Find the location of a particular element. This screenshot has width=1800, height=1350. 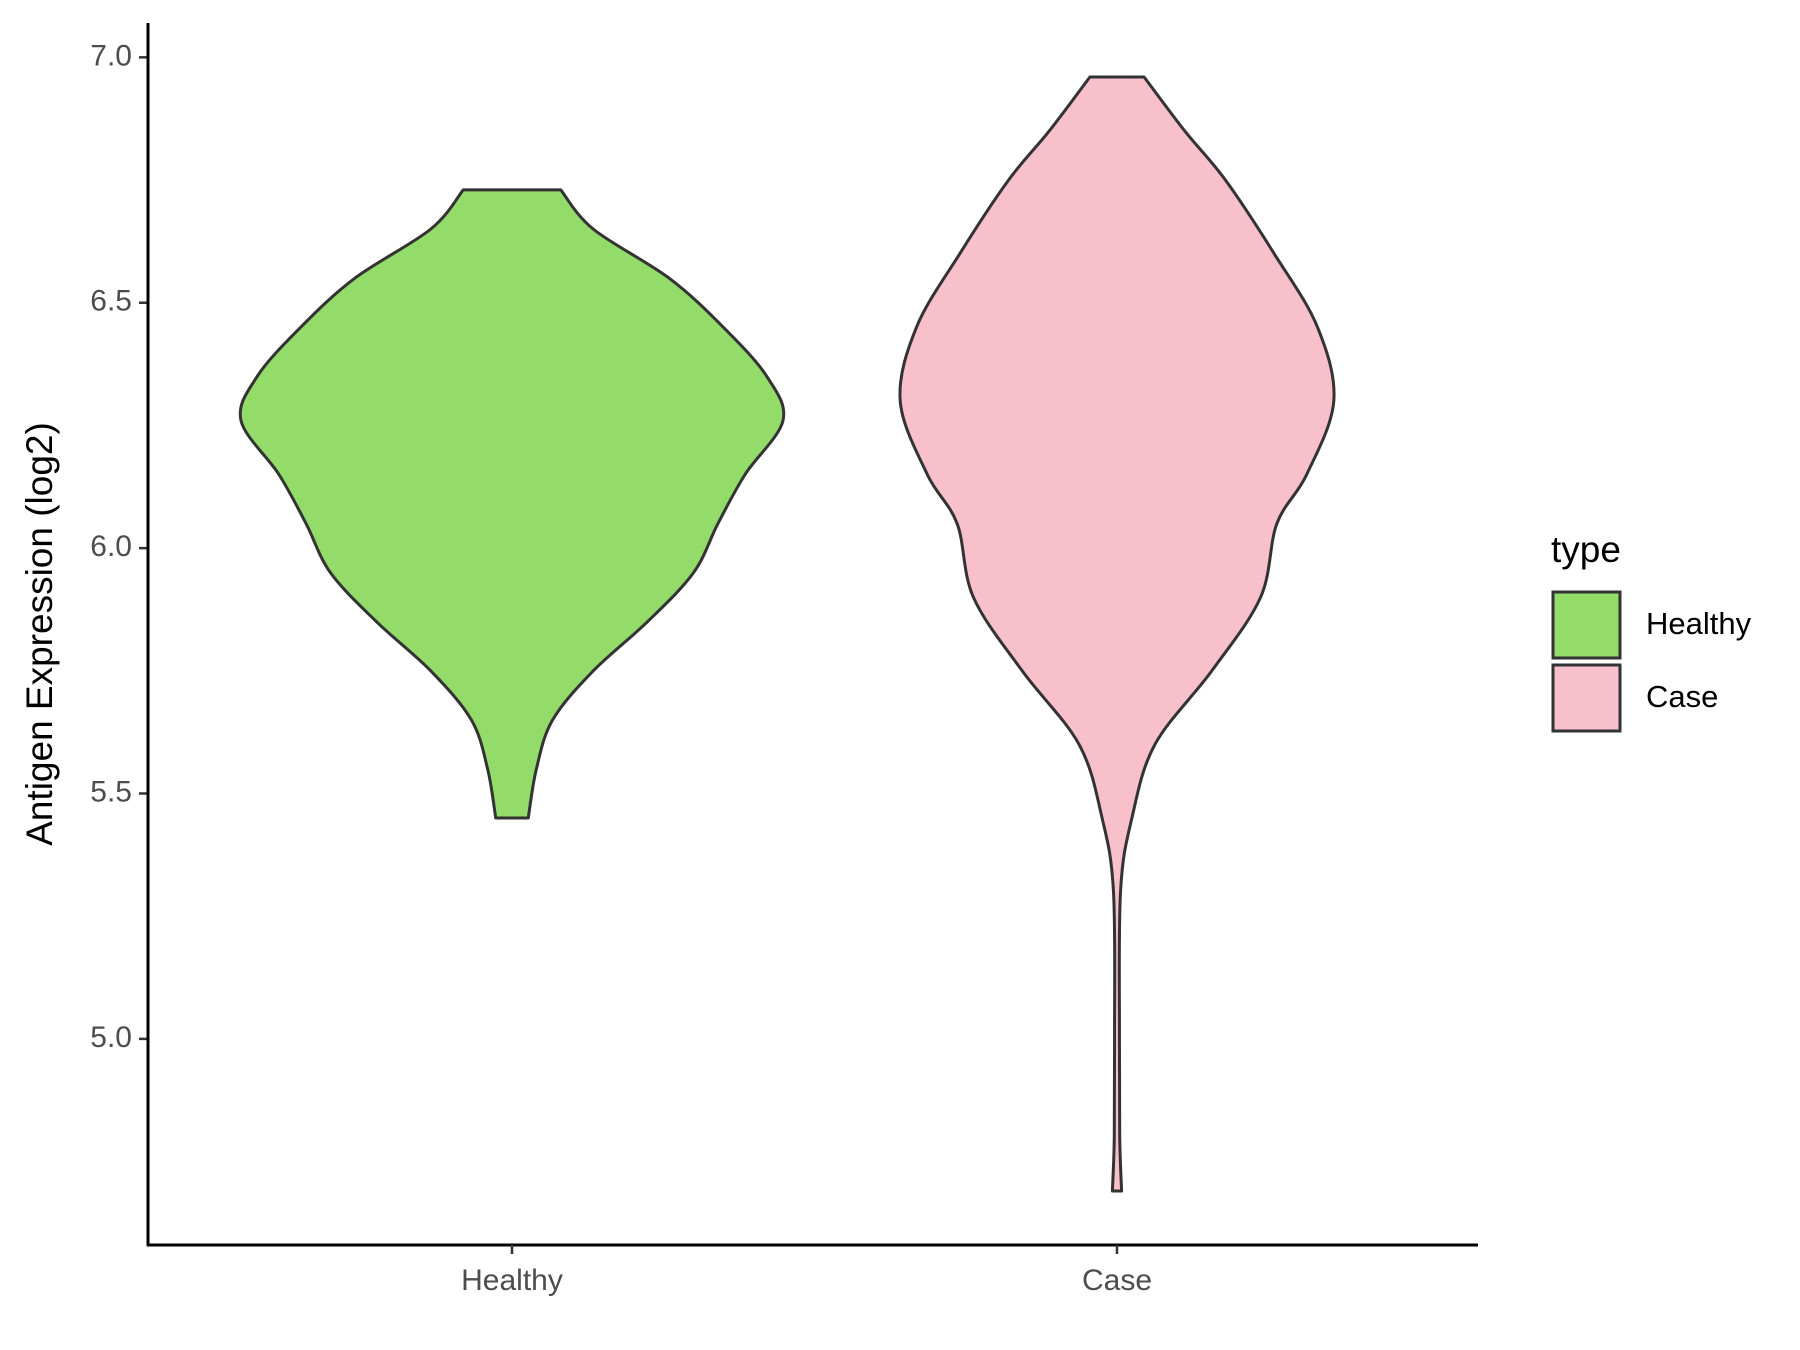

y-tick-label: 6.5 is located at coordinates (111, 301).